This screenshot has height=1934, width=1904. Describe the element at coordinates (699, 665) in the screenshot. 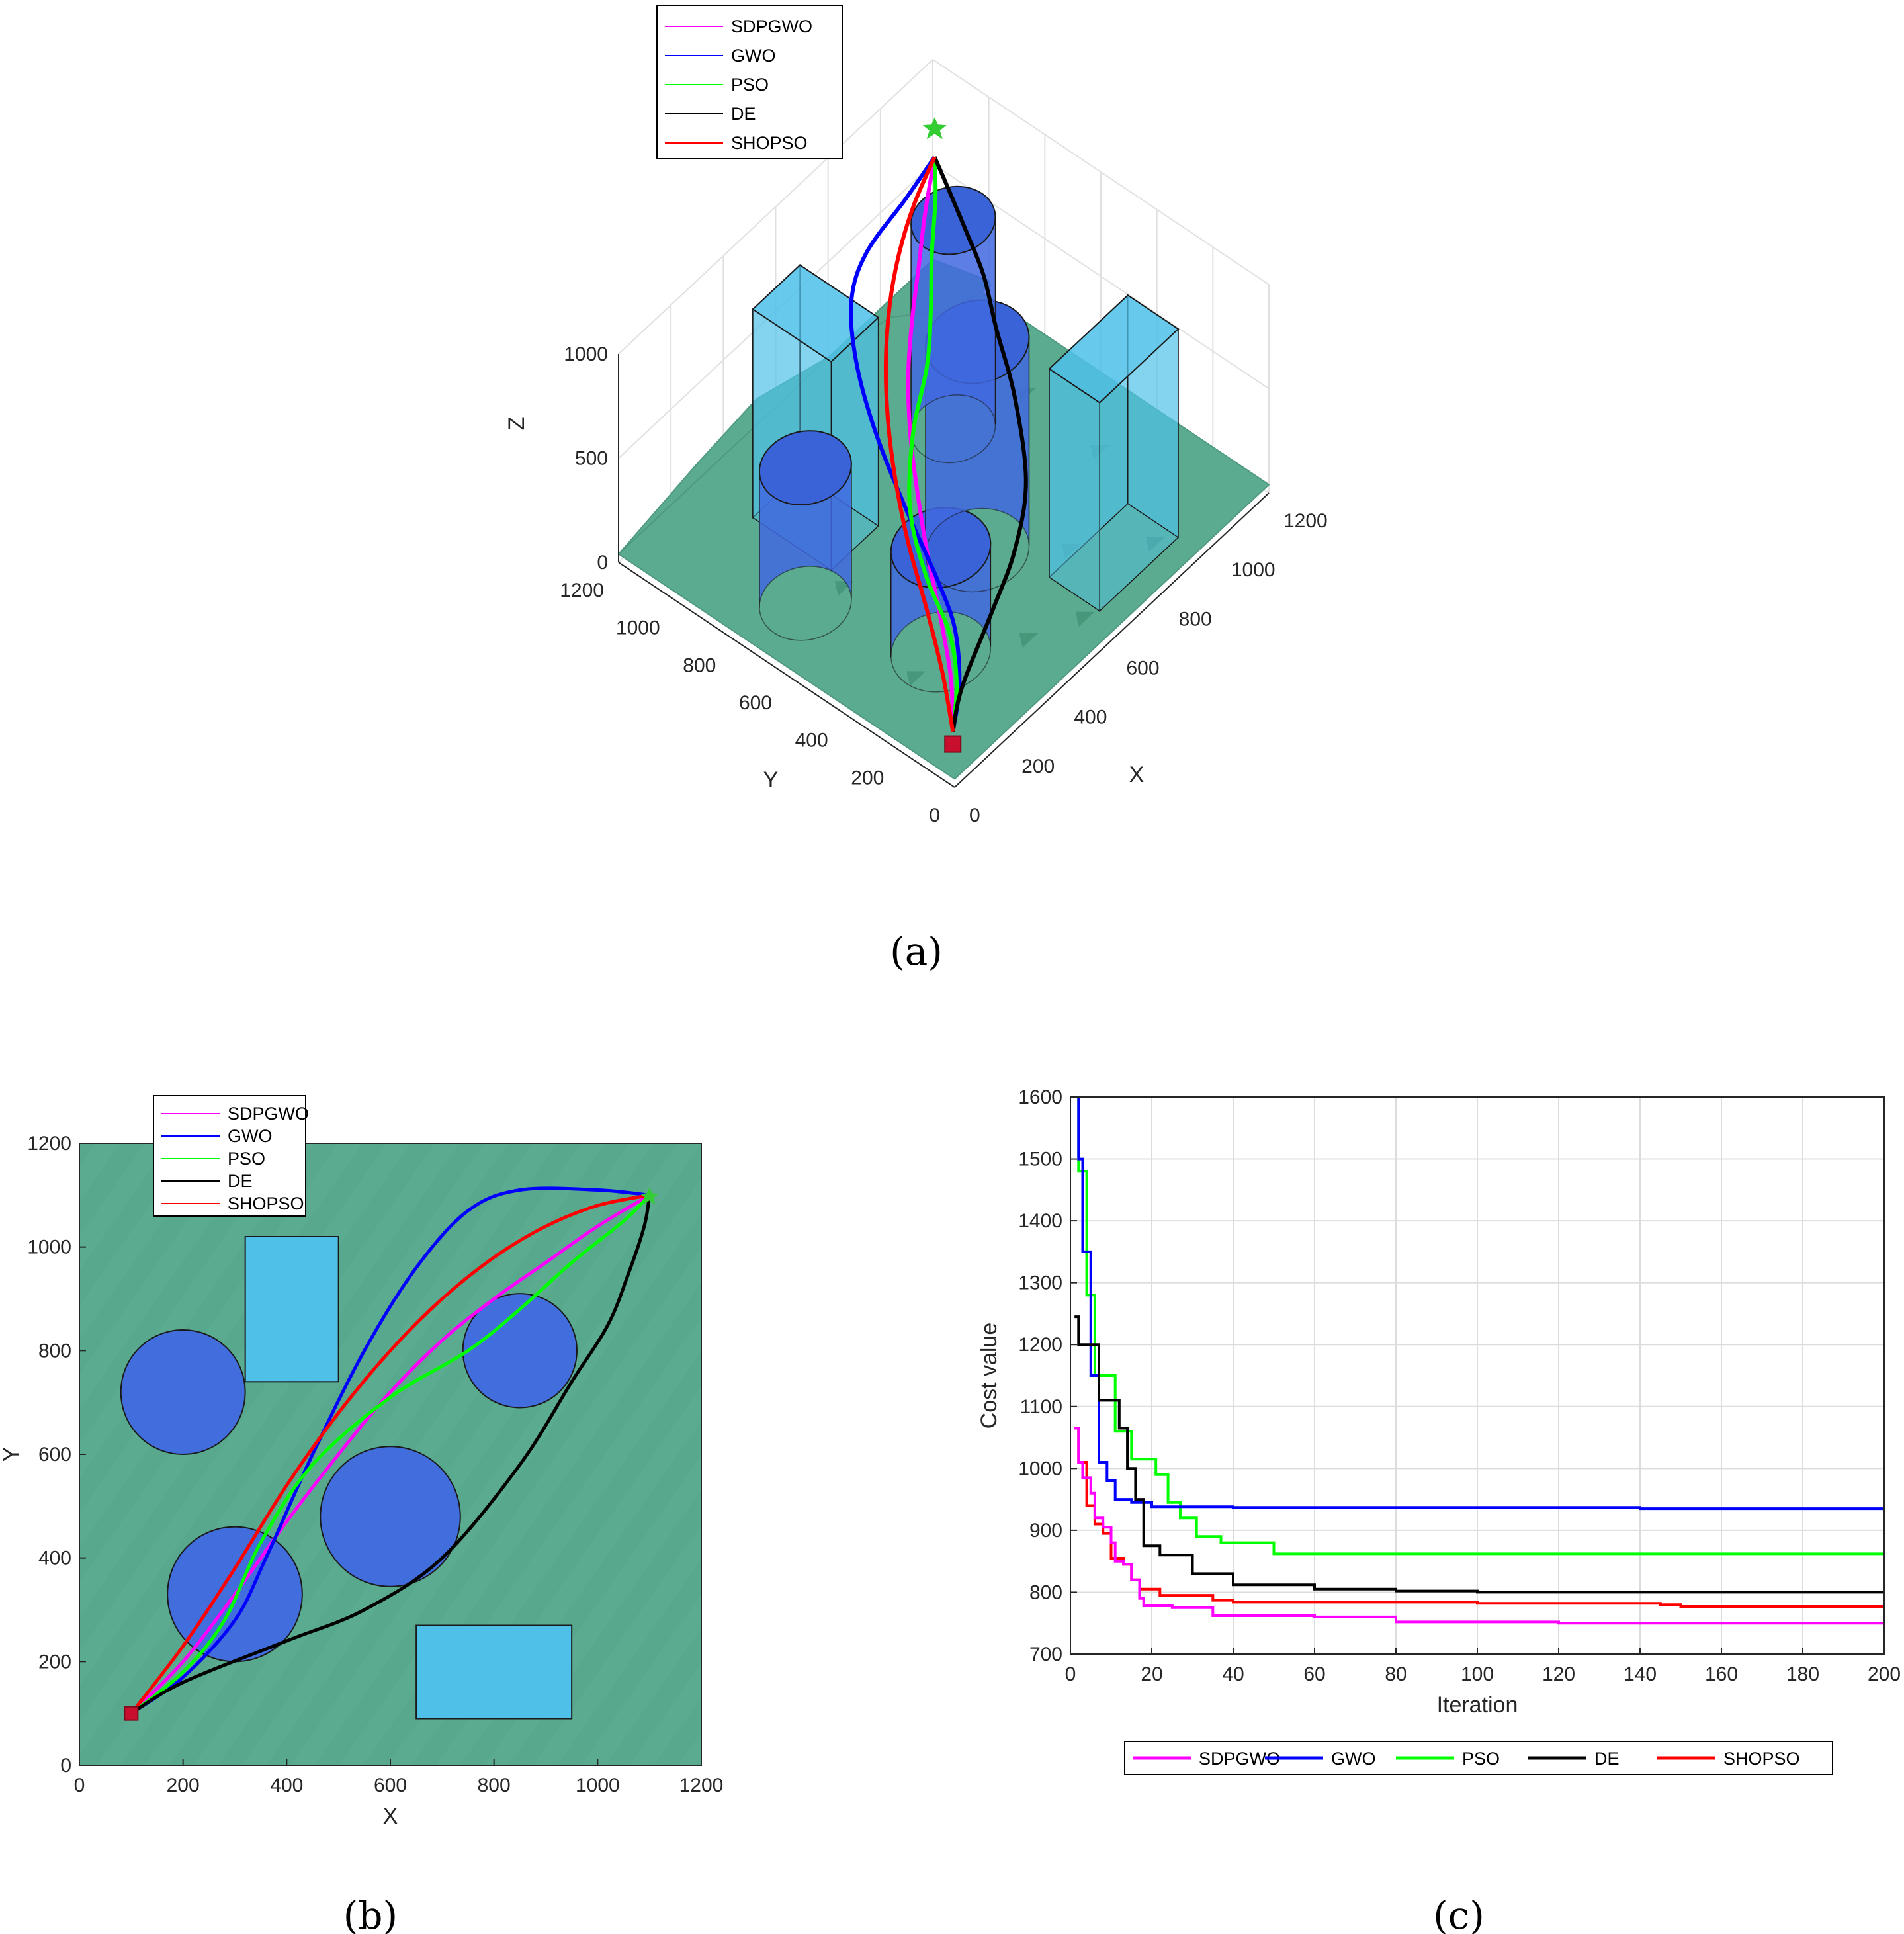

I see `panel-a-y-tick-label: 800` at that location.